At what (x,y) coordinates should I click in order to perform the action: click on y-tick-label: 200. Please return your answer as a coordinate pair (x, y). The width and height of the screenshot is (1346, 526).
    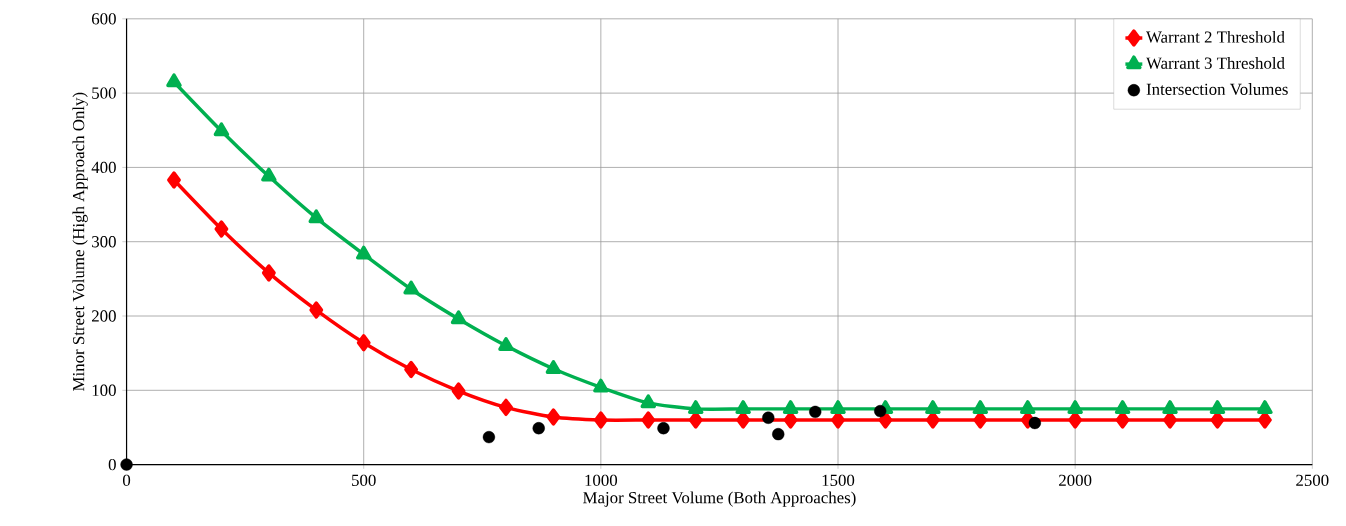
    Looking at the image, I should click on (104, 316).